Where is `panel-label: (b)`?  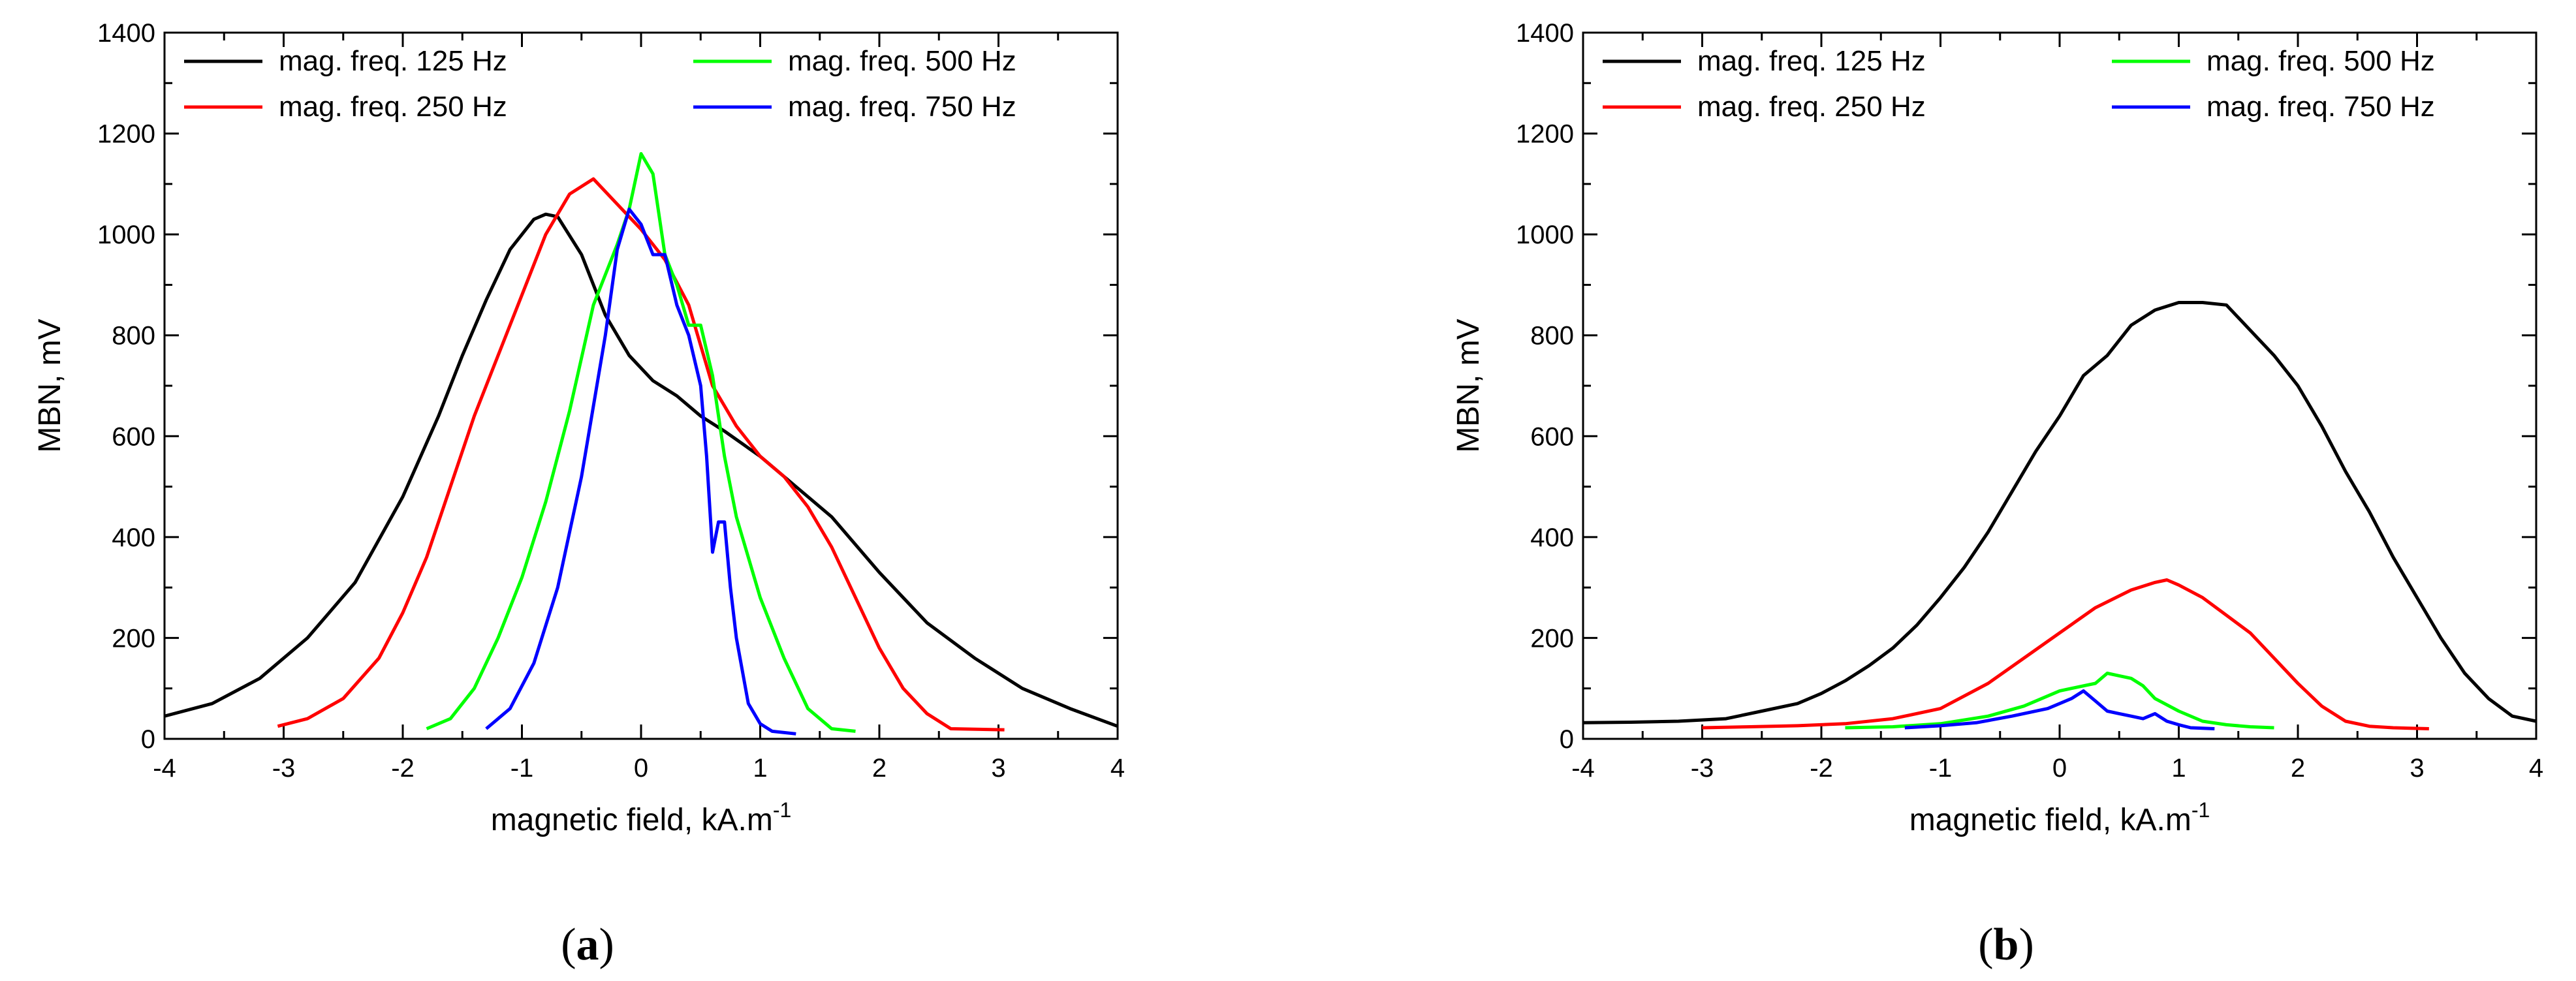
panel-label: (b) is located at coordinates (2006, 945).